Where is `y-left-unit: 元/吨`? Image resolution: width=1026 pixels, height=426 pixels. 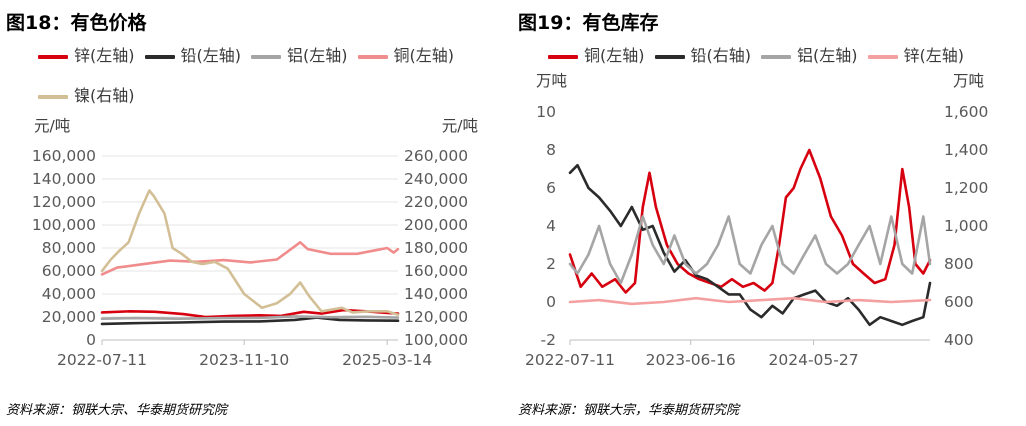 y-left-unit: 元/吨 is located at coordinates (52, 126).